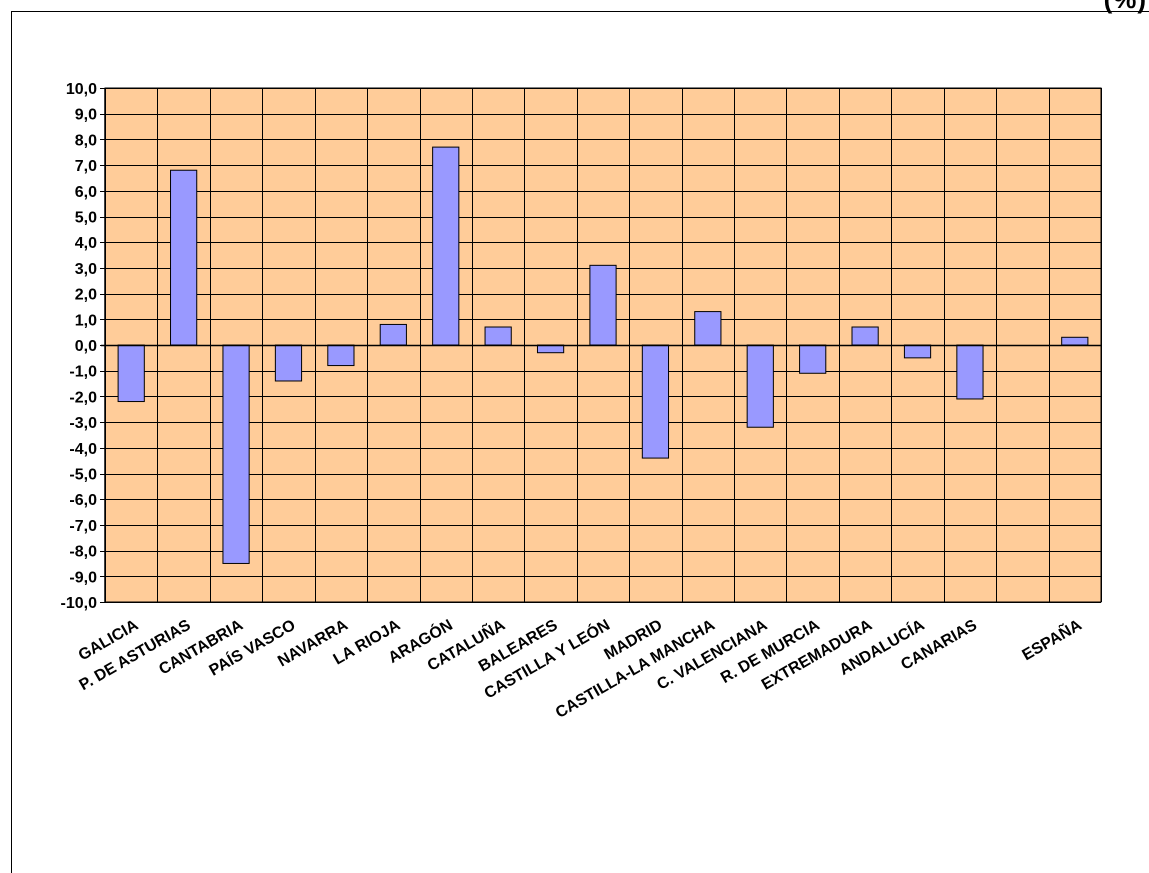 The width and height of the screenshot is (1149, 873). What do you see at coordinates (865, 336) in the screenshot?
I see `bar-extremadura` at bounding box center [865, 336].